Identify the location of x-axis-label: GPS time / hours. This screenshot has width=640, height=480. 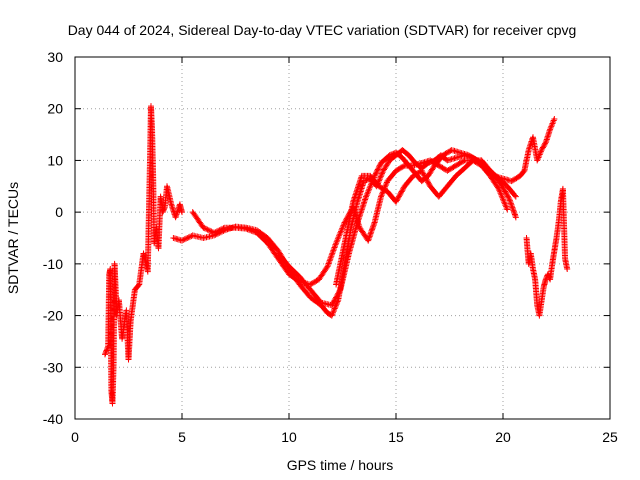
(340, 465).